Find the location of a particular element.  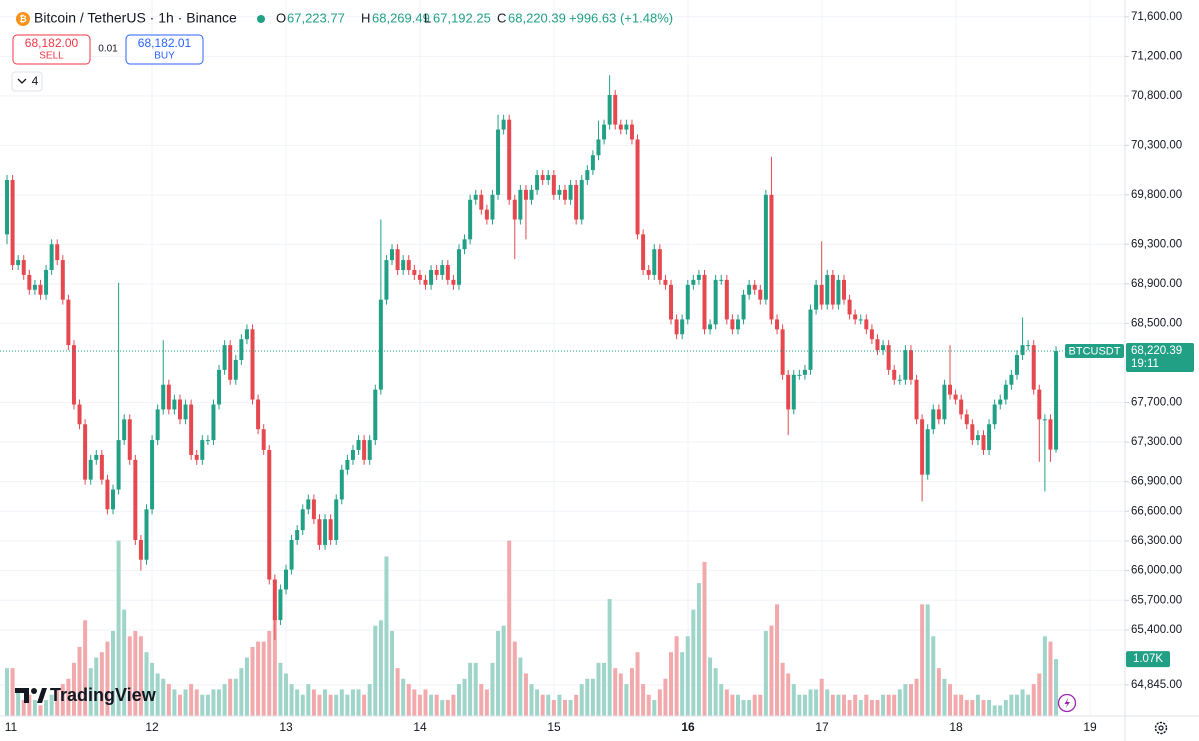

x-tick-label: 19 is located at coordinates (1090, 727).